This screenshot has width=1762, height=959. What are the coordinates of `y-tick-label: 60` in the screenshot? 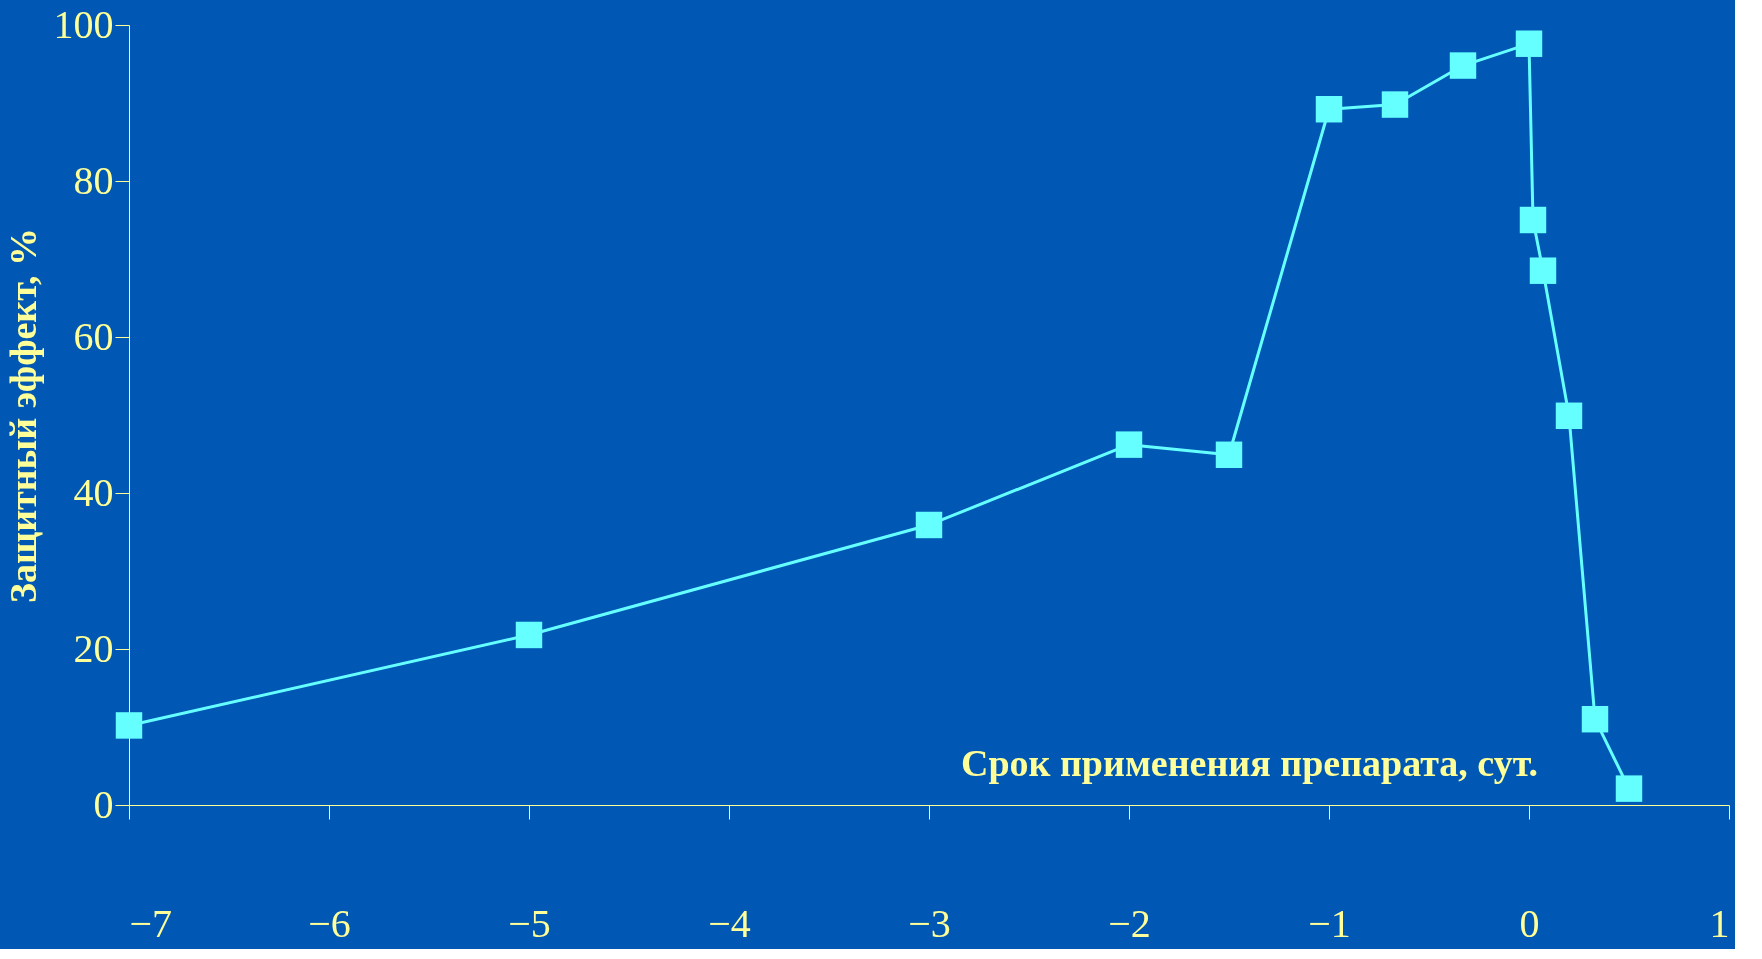 It's located at (93, 336).